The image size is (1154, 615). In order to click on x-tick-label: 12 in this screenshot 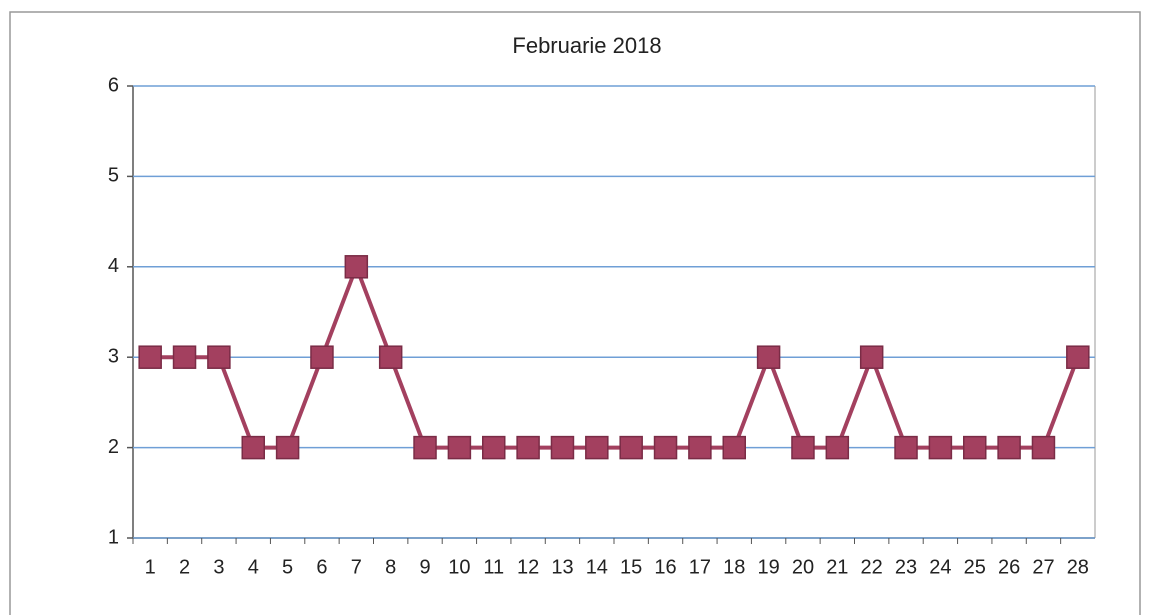, I will do `click(528, 567)`.